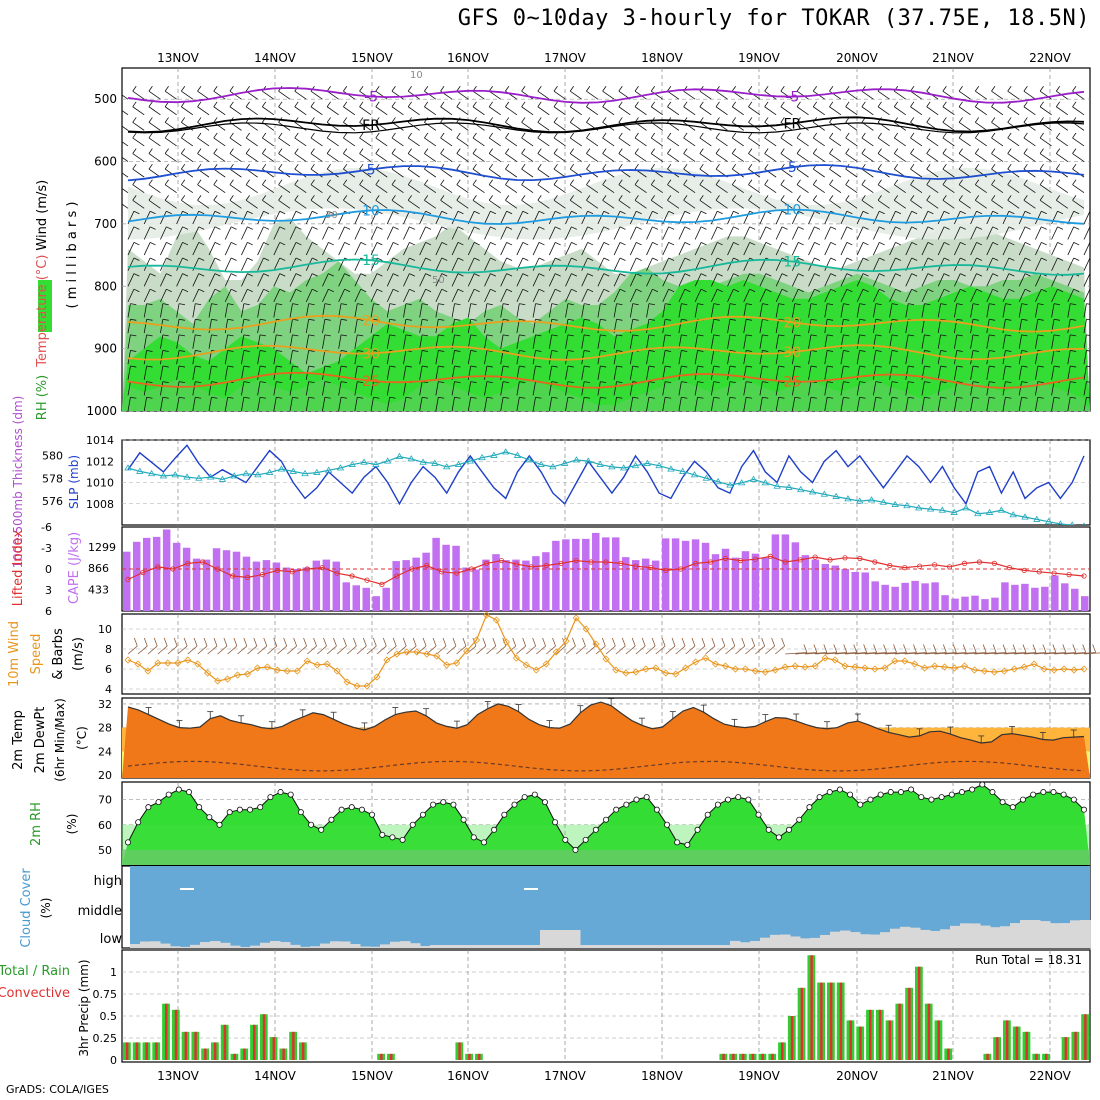 The height and width of the screenshot is (1100, 1100). I want to click on date-label-bottom: 18NOV, so click(662, 1076).